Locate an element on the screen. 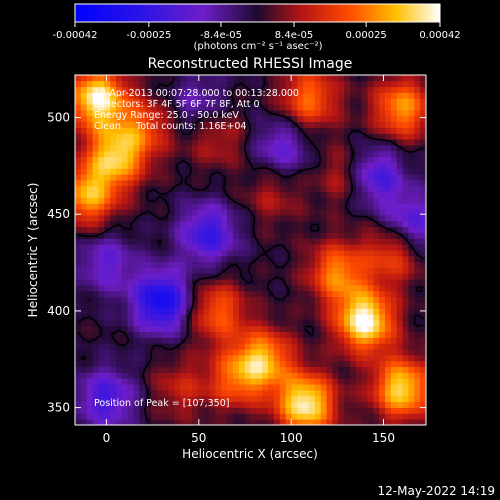 The image size is (500, 500). y-tick-label: 350 is located at coordinates (58, 408).